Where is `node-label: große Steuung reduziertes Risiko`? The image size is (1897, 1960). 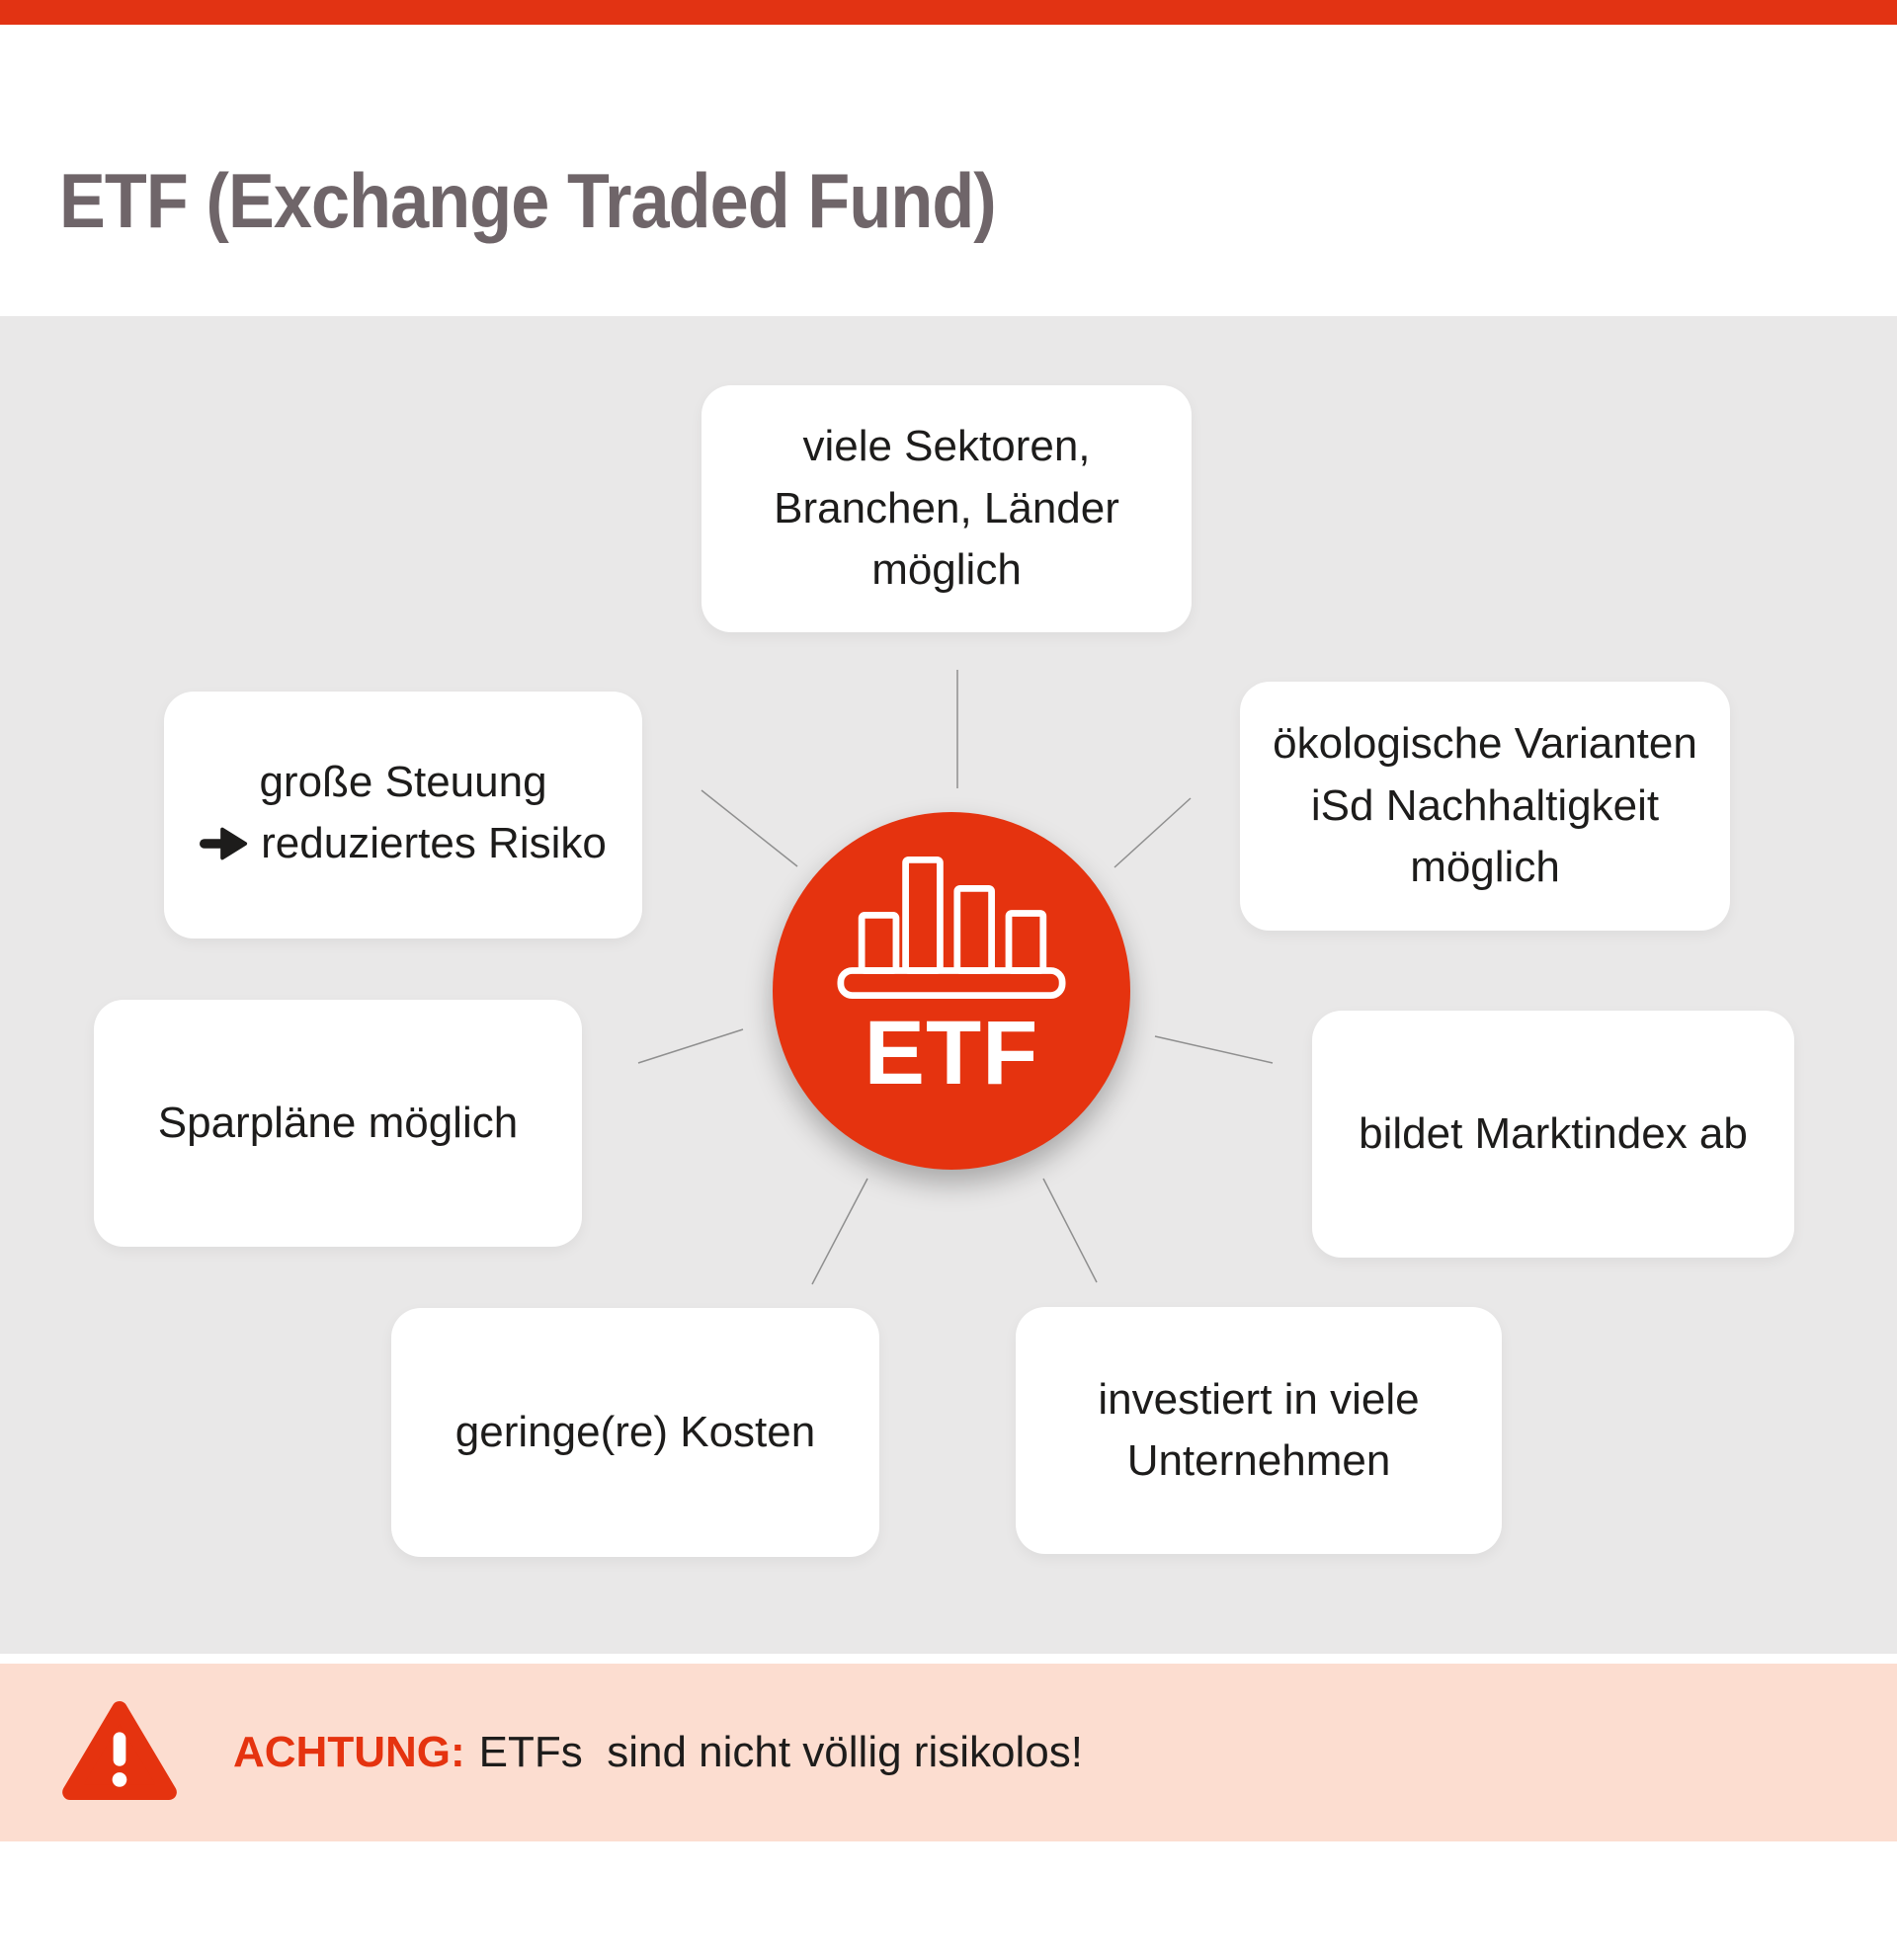 node-label: große Steuung reduziertes Risiko is located at coordinates (403, 815).